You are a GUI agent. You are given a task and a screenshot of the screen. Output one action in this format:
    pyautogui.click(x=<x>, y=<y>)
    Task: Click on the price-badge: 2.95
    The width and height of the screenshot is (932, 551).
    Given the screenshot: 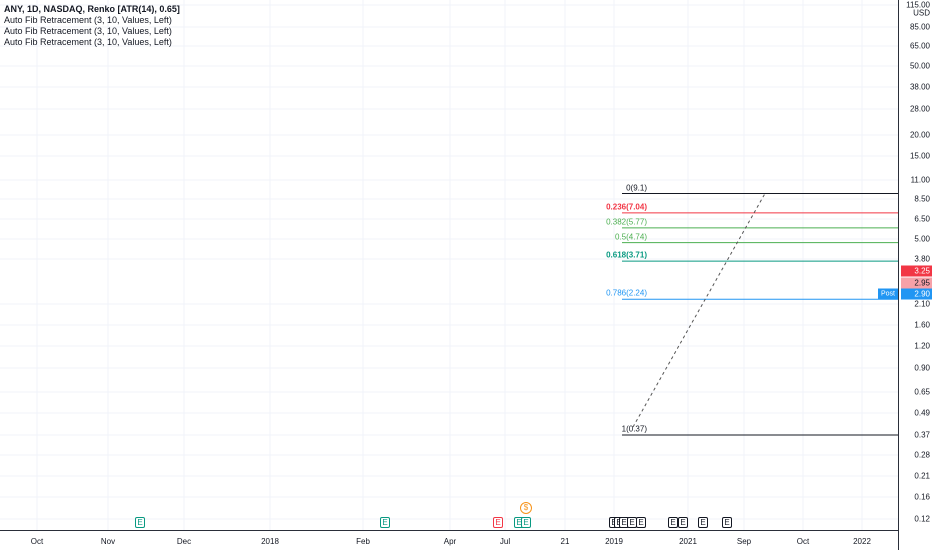 What is the action you would take?
    pyautogui.click(x=916, y=283)
    